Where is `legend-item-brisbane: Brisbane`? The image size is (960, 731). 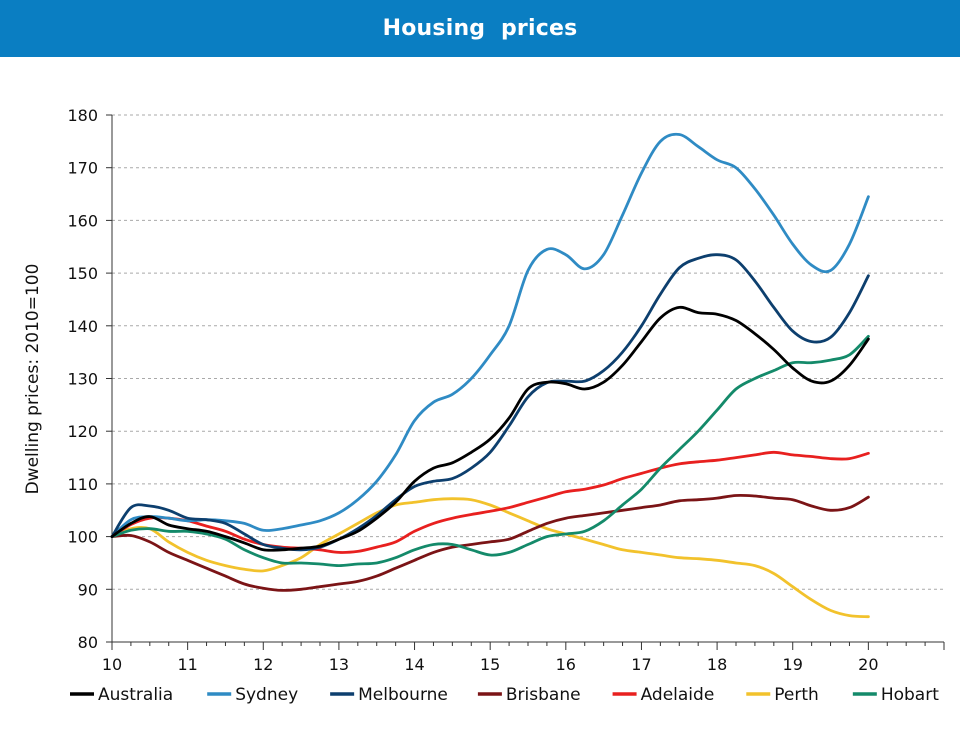 legend-item-brisbane: Brisbane is located at coordinates (529, 695).